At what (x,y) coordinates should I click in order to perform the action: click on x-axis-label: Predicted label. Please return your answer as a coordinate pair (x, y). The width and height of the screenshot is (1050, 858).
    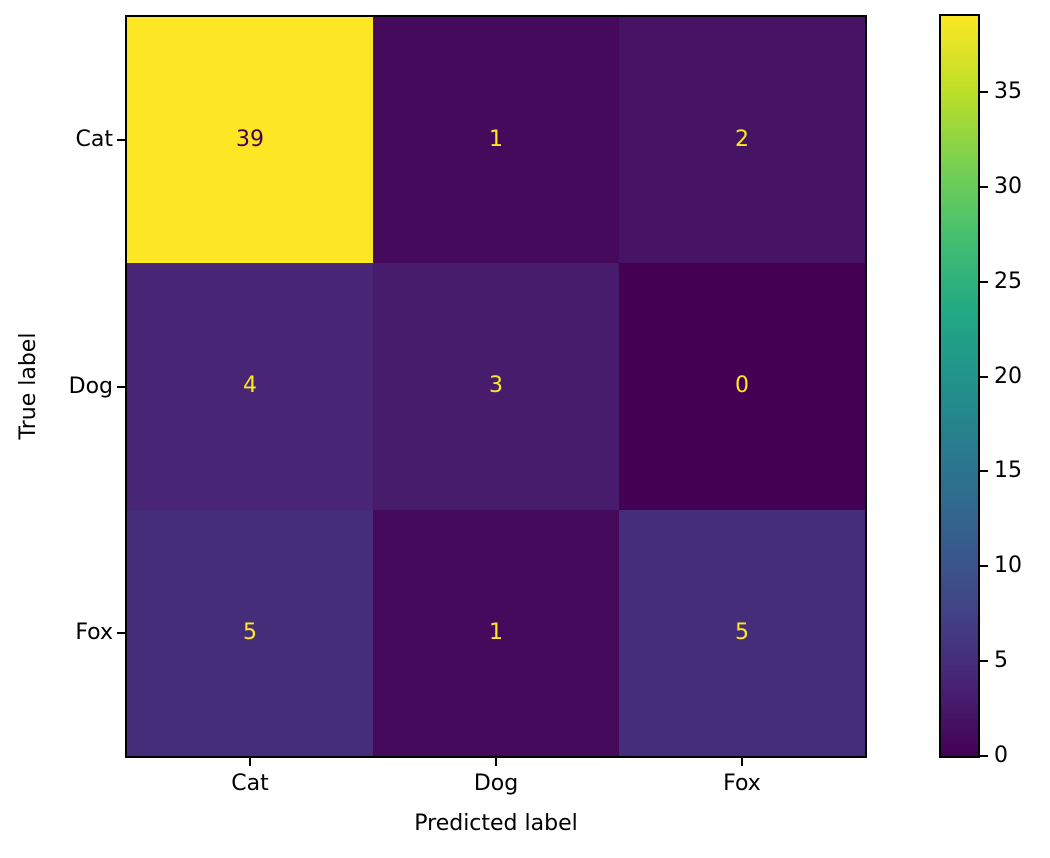
    Looking at the image, I should click on (496, 823).